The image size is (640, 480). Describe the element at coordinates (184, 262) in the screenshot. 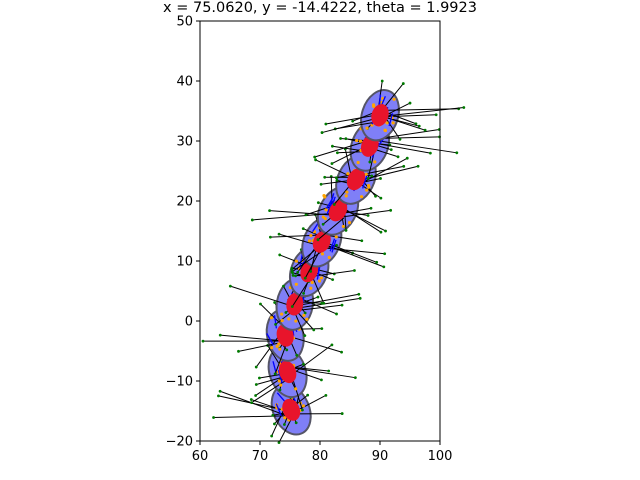

I see `y-tick-label-3: 10` at that location.